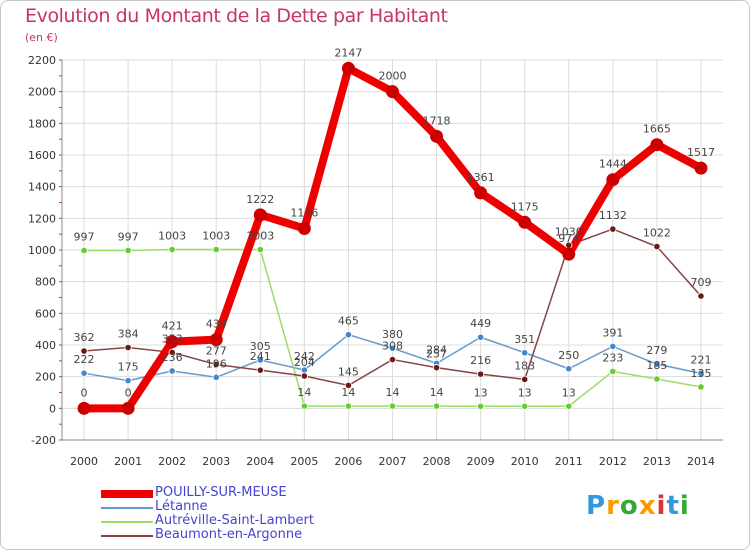 The image size is (750, 550). Describe the element at coordinates (684, 506) in the screenshot. I see `logo-letter: i` at that location.